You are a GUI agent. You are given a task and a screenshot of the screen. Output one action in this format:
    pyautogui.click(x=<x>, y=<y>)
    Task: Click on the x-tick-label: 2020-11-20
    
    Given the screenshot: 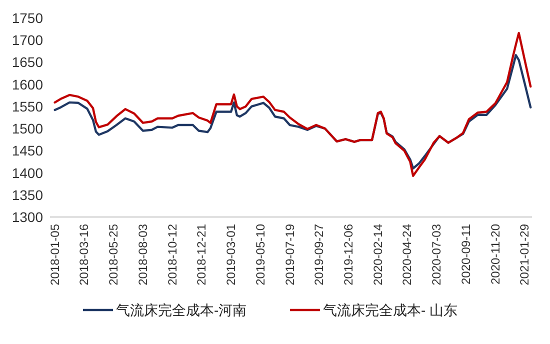 What is the action you would take?
    pyautogui.click(x=495, y=254)
    